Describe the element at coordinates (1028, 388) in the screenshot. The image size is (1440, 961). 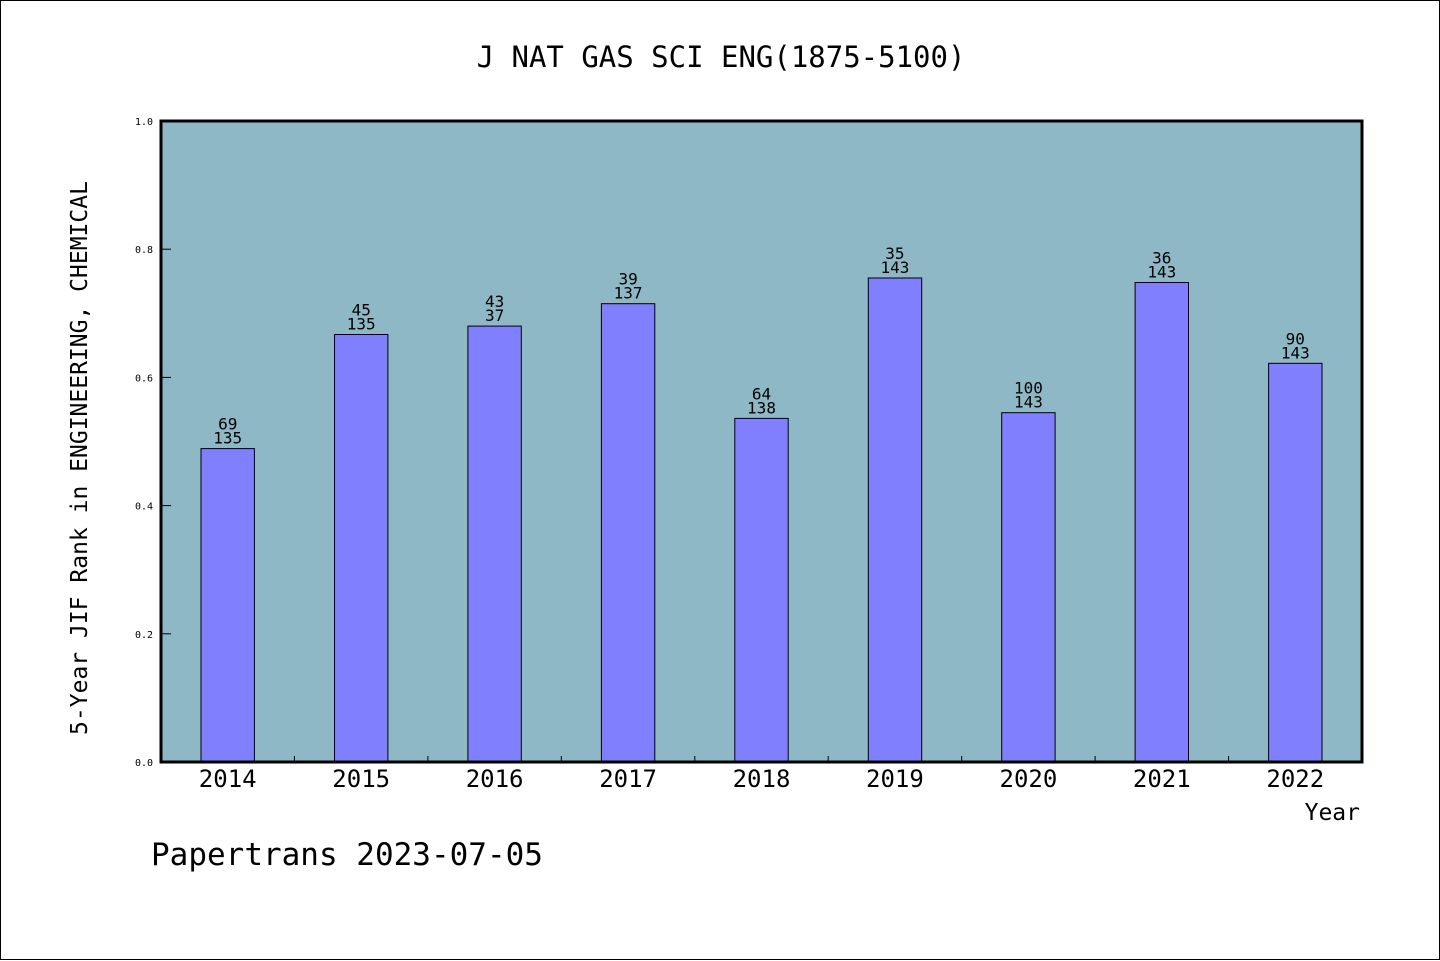
I see `bar-label-top-2020: 100` at that location.